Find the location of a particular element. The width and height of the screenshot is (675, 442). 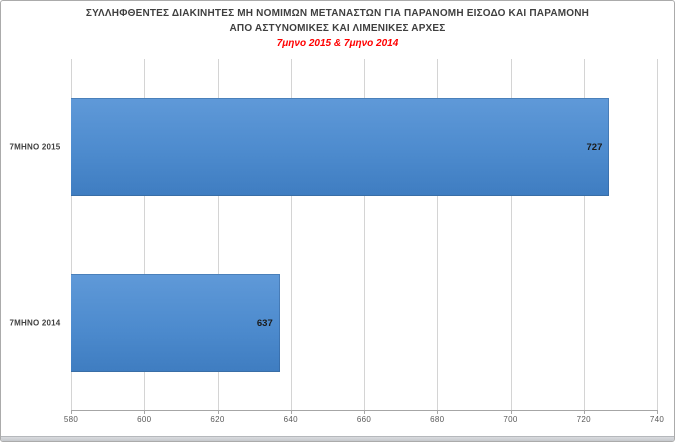

x-tick-label: 600 is located at coordinates (144, 419).